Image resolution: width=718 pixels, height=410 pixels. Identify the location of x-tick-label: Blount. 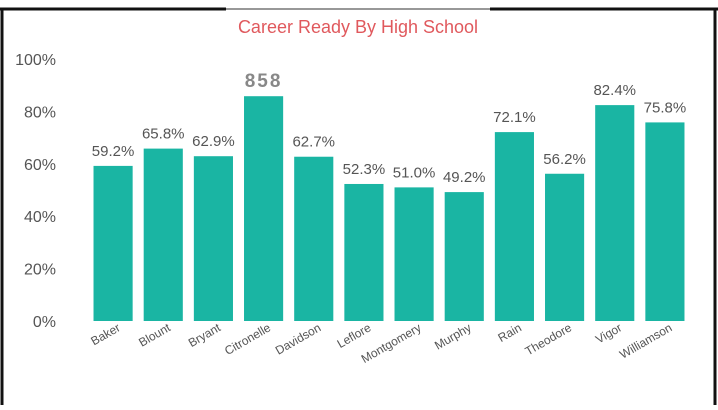
(154, 334).